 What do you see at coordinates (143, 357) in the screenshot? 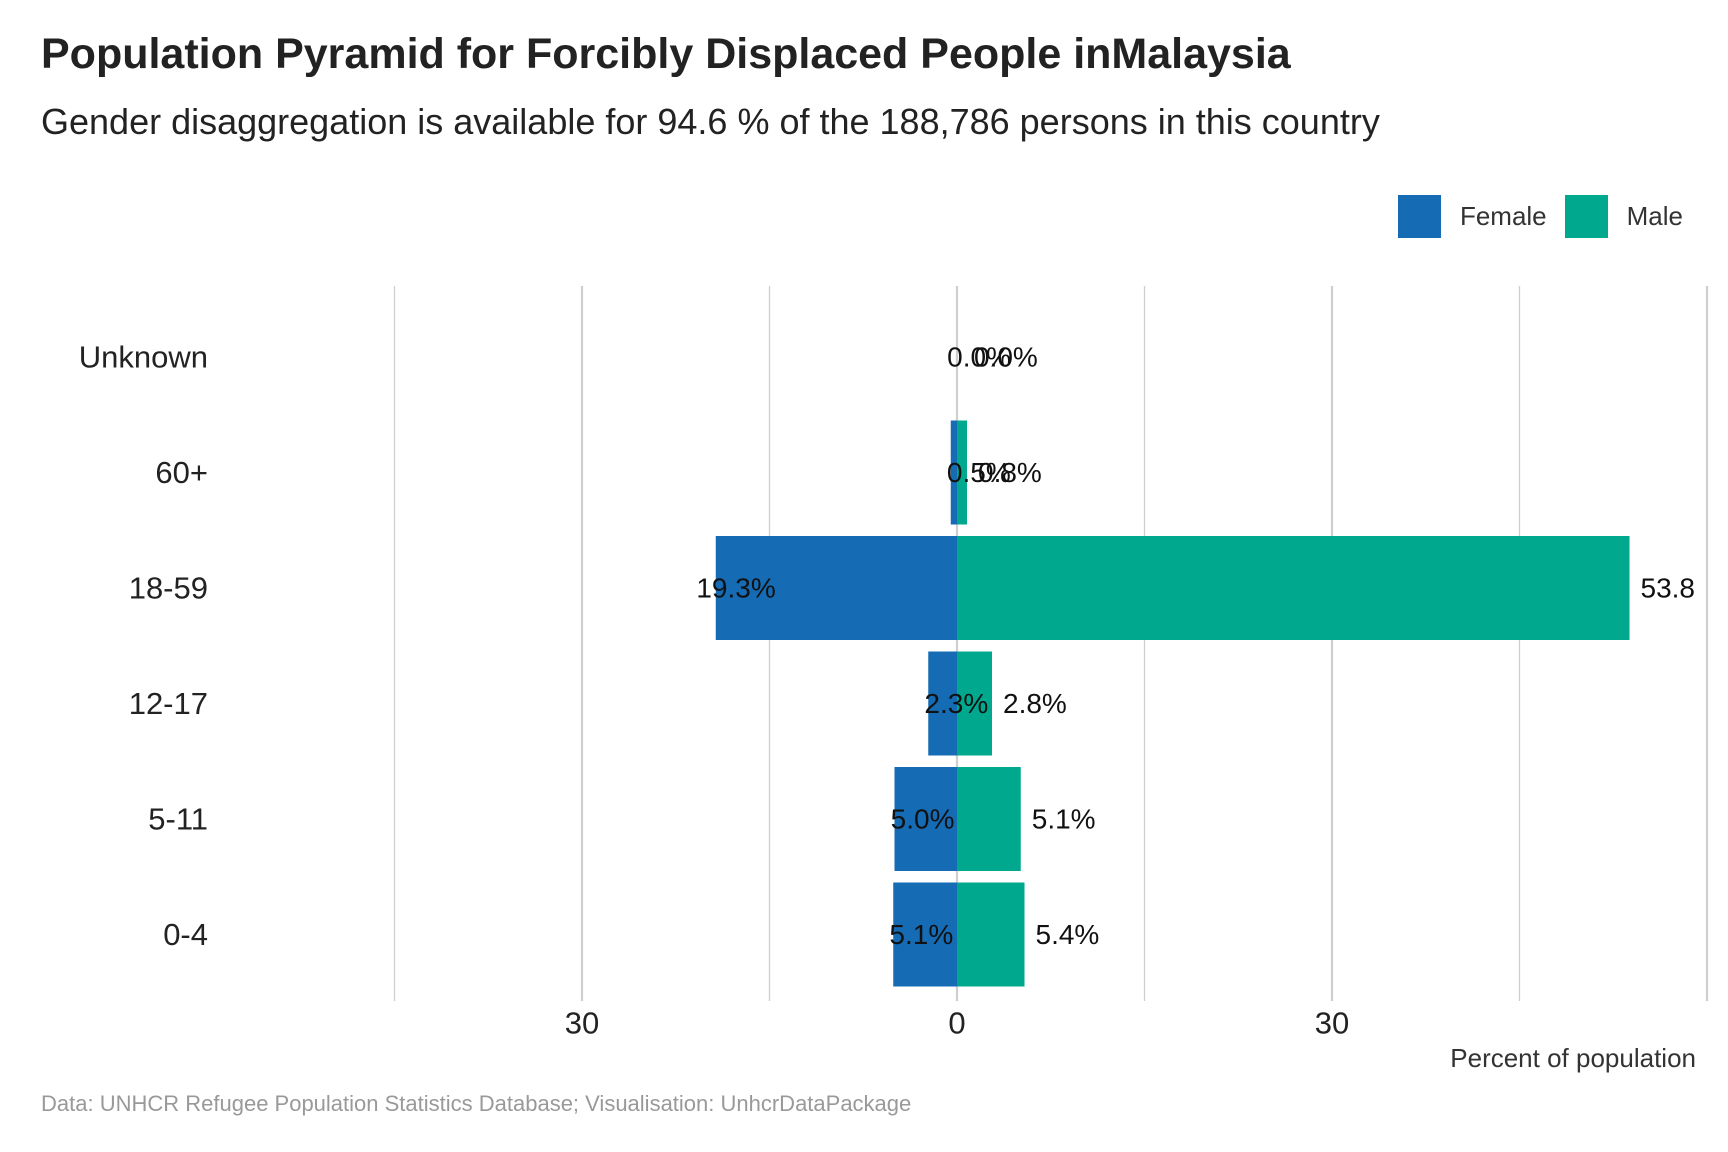
I see `y-tick-label: Unknown` at bounding box center [143, 357].